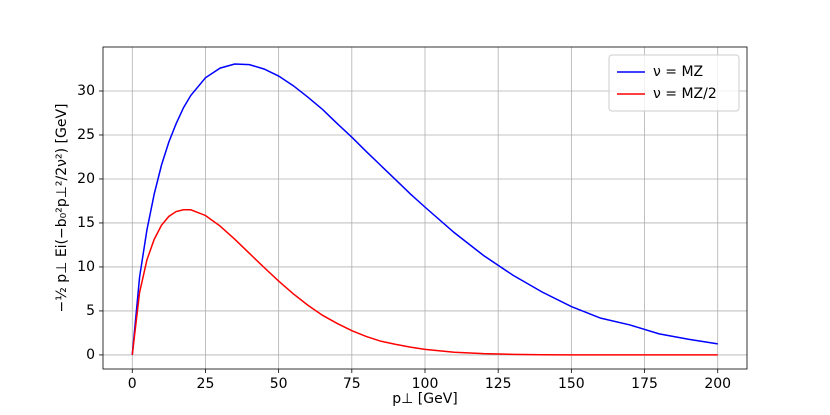 The width and height of the screenshot is (830, 415). I want to click on legend: ν = MZ ν = MZ/2, so click(674, 83).